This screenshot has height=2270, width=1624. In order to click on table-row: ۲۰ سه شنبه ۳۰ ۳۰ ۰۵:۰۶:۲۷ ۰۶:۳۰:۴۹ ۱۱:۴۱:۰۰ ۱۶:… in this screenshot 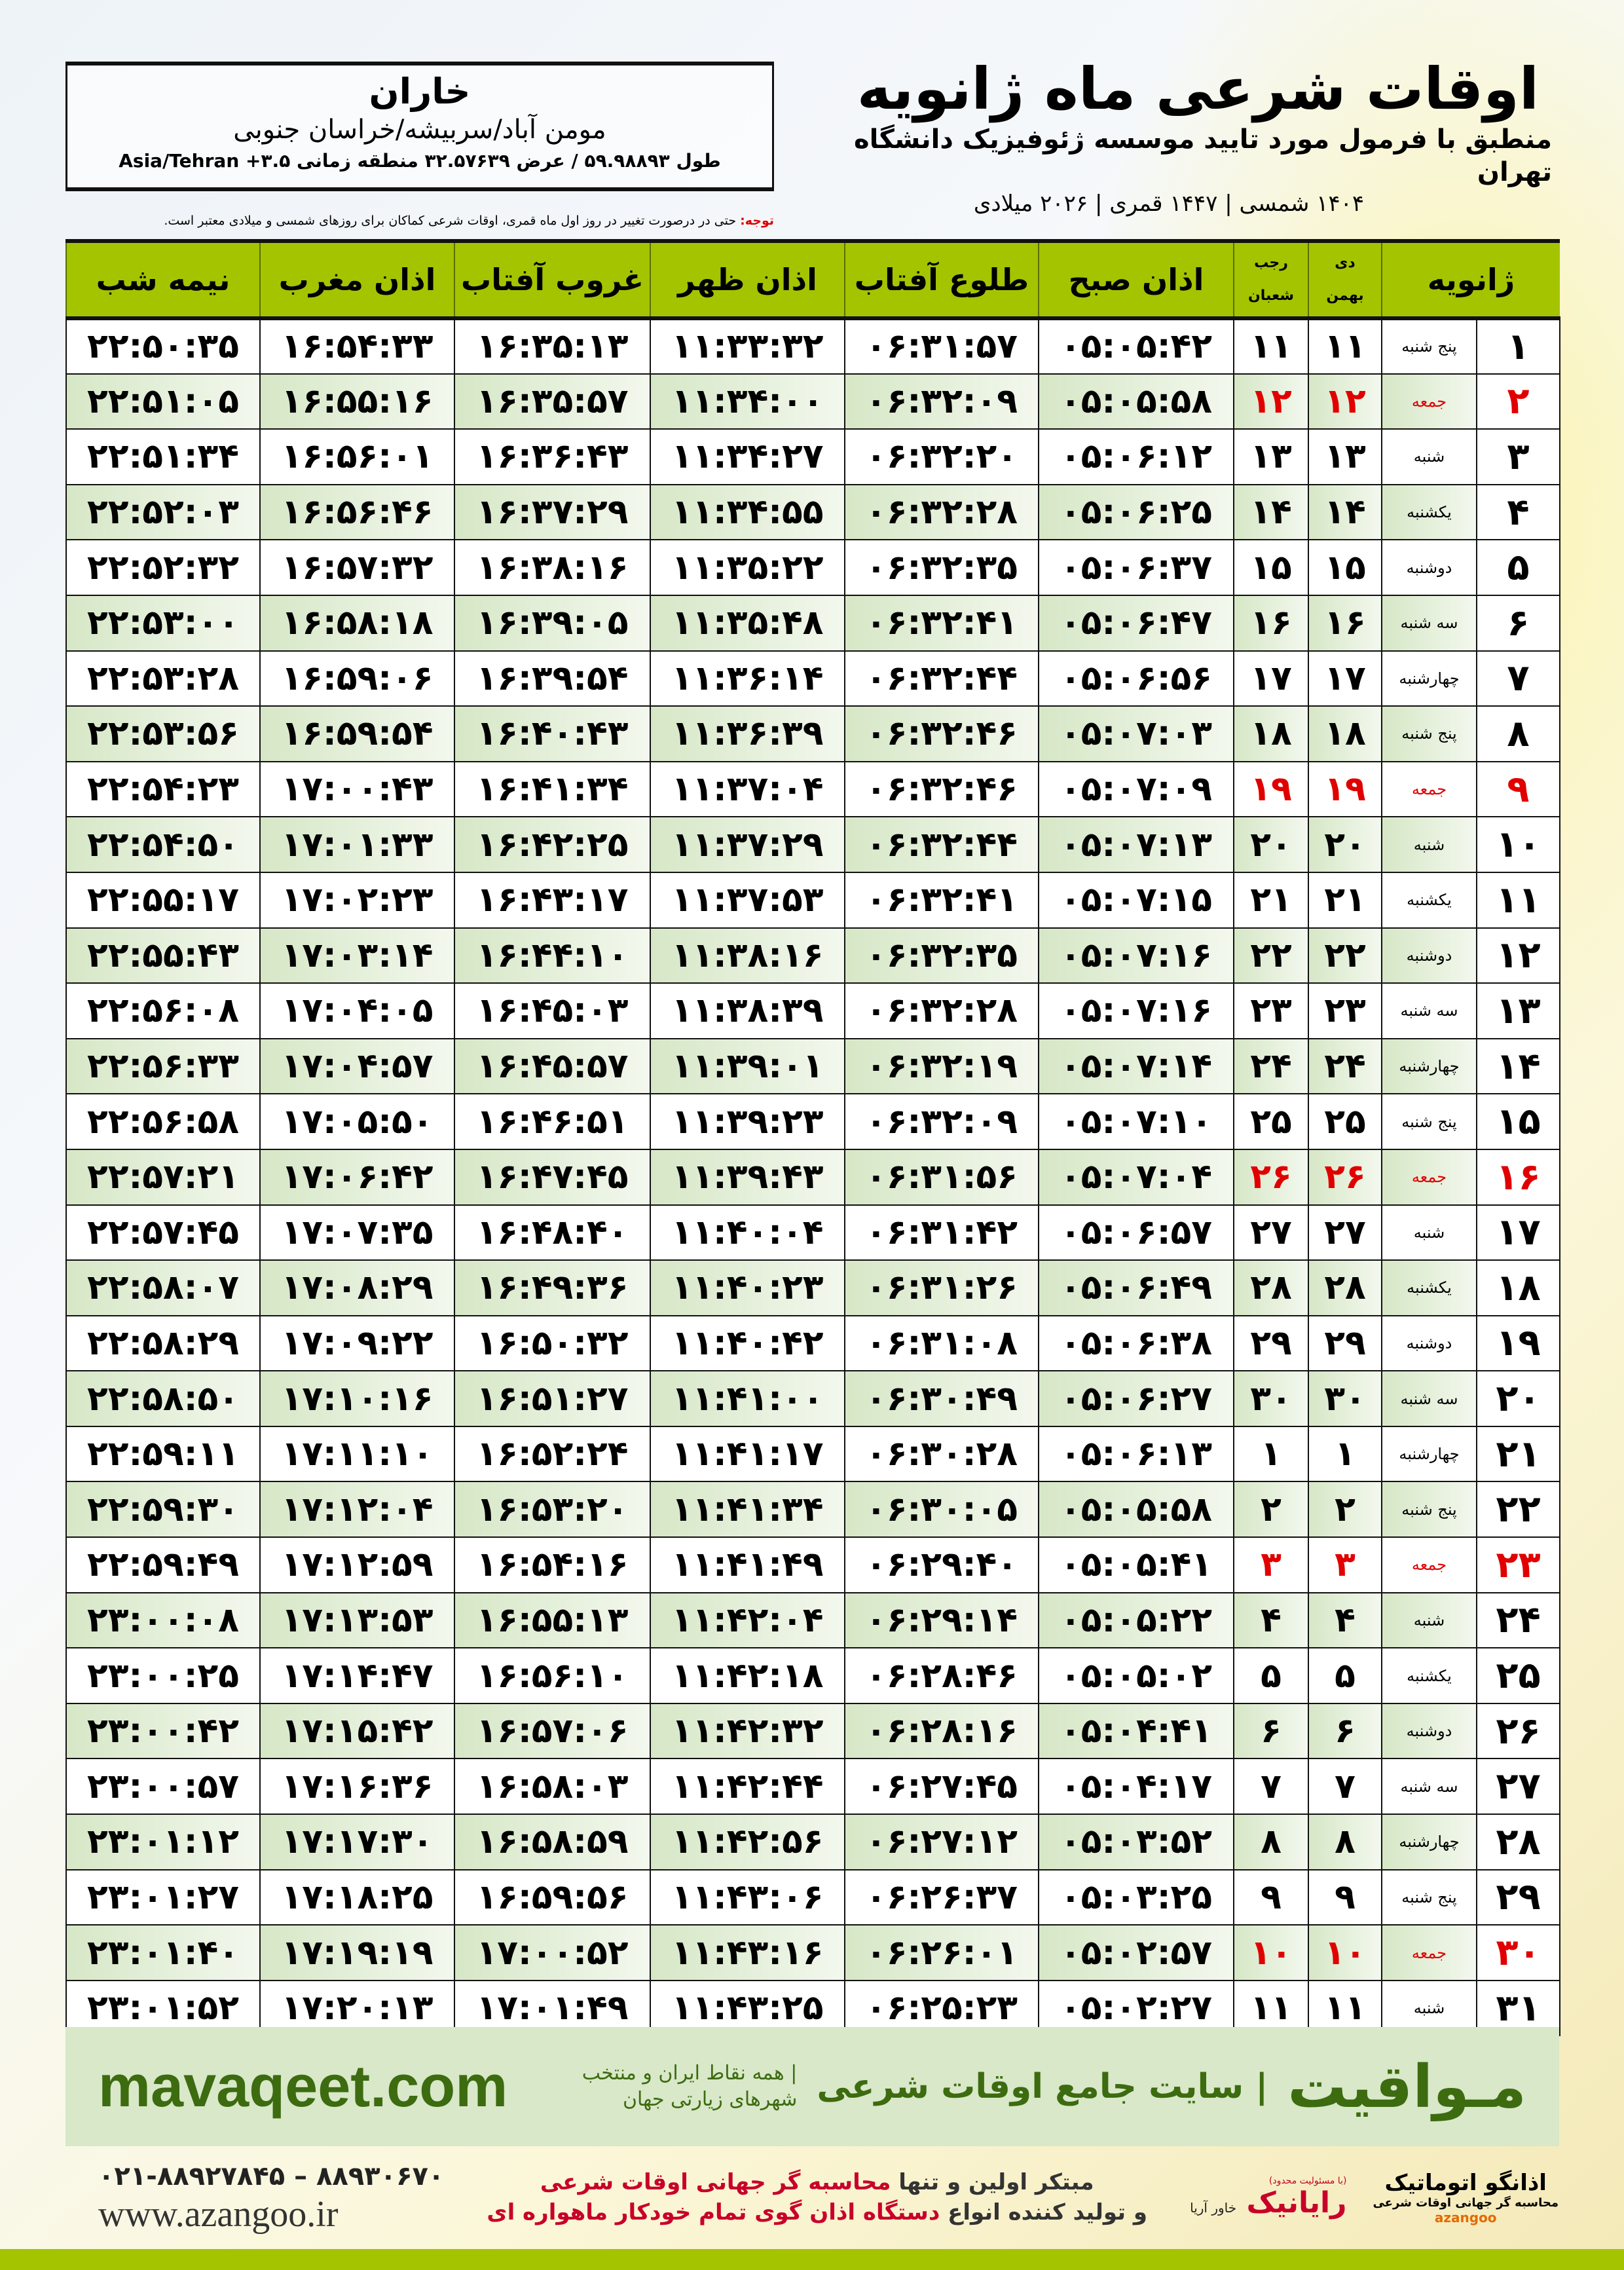, I will do `click(812, 1398)`.